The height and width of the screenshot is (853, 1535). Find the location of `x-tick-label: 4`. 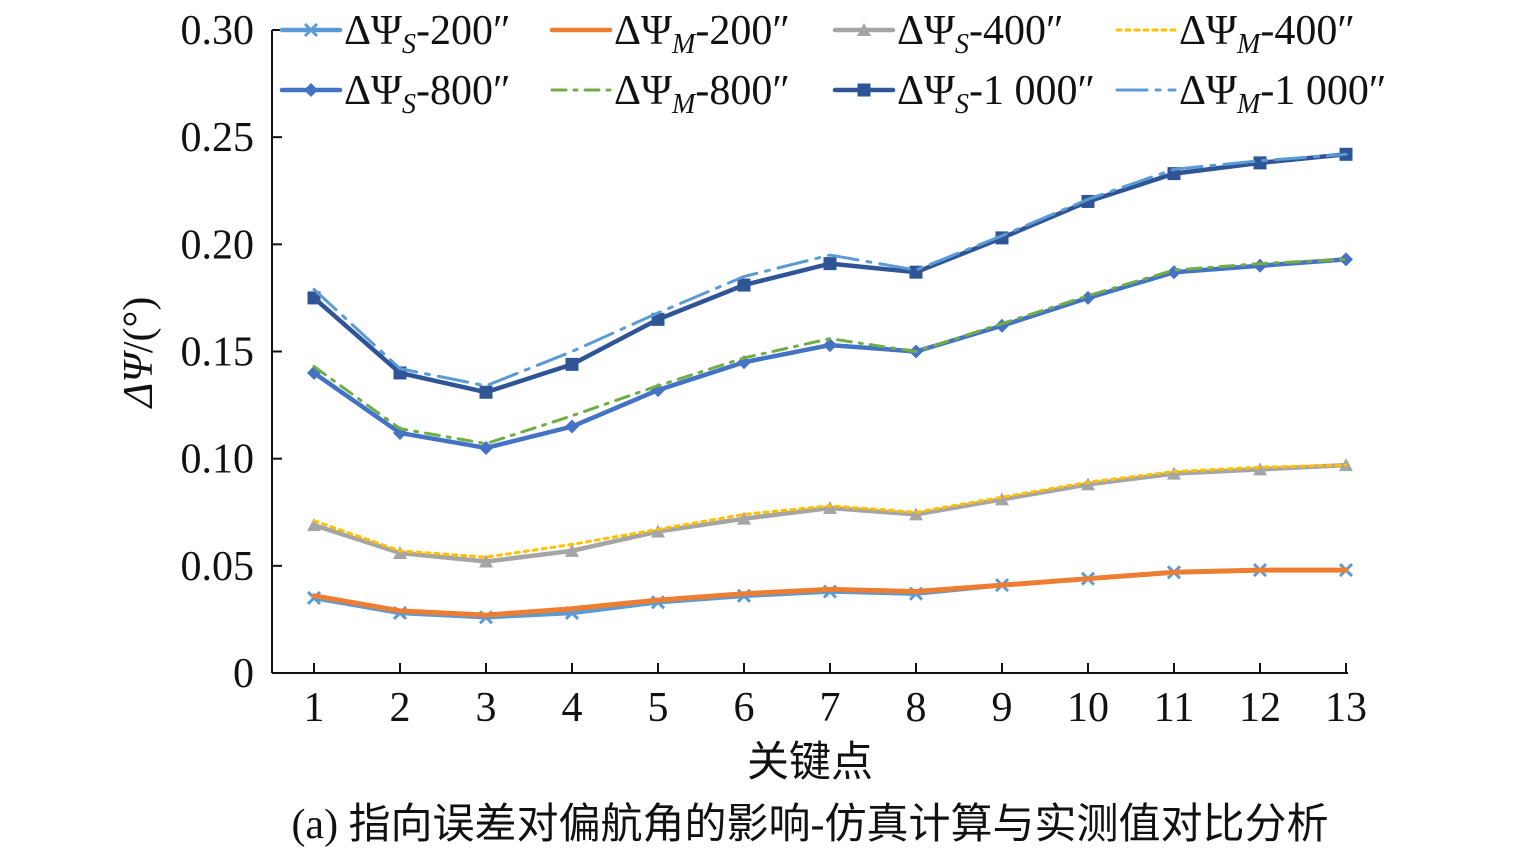

x-tick-label: 4 is located at coordinates (572, 708).